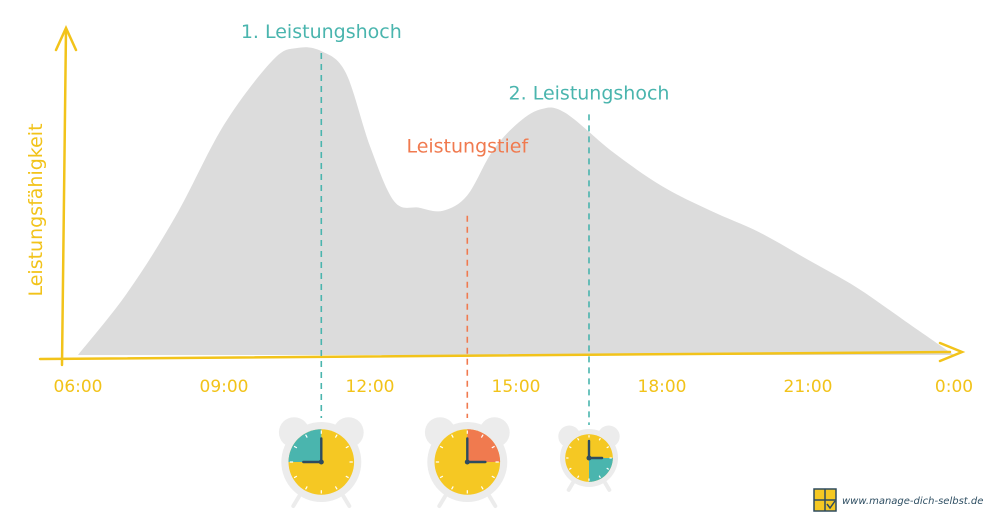  I want to click on annotation-label: 2. Leistungshoch, so click(589, 93).